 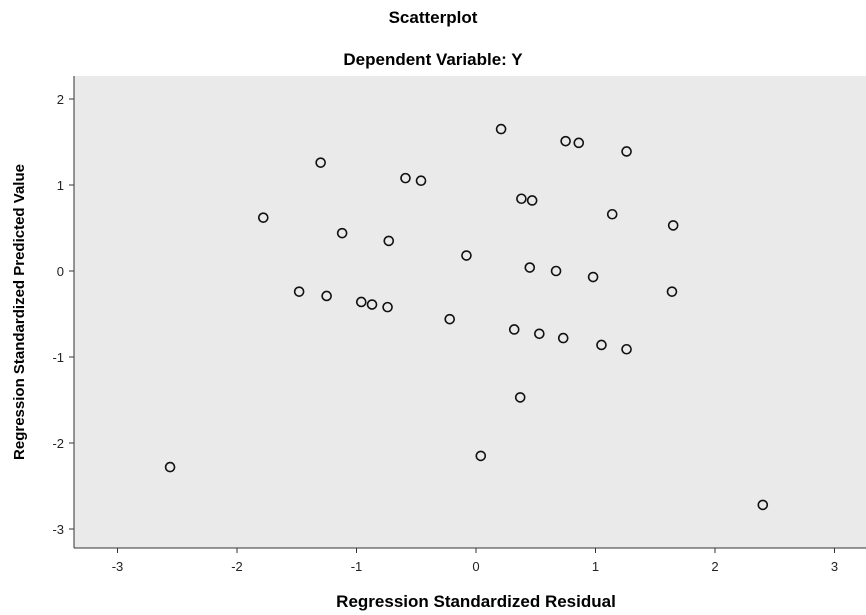 I want to click on x-tick-label: -2, so click(x=237, y=566).